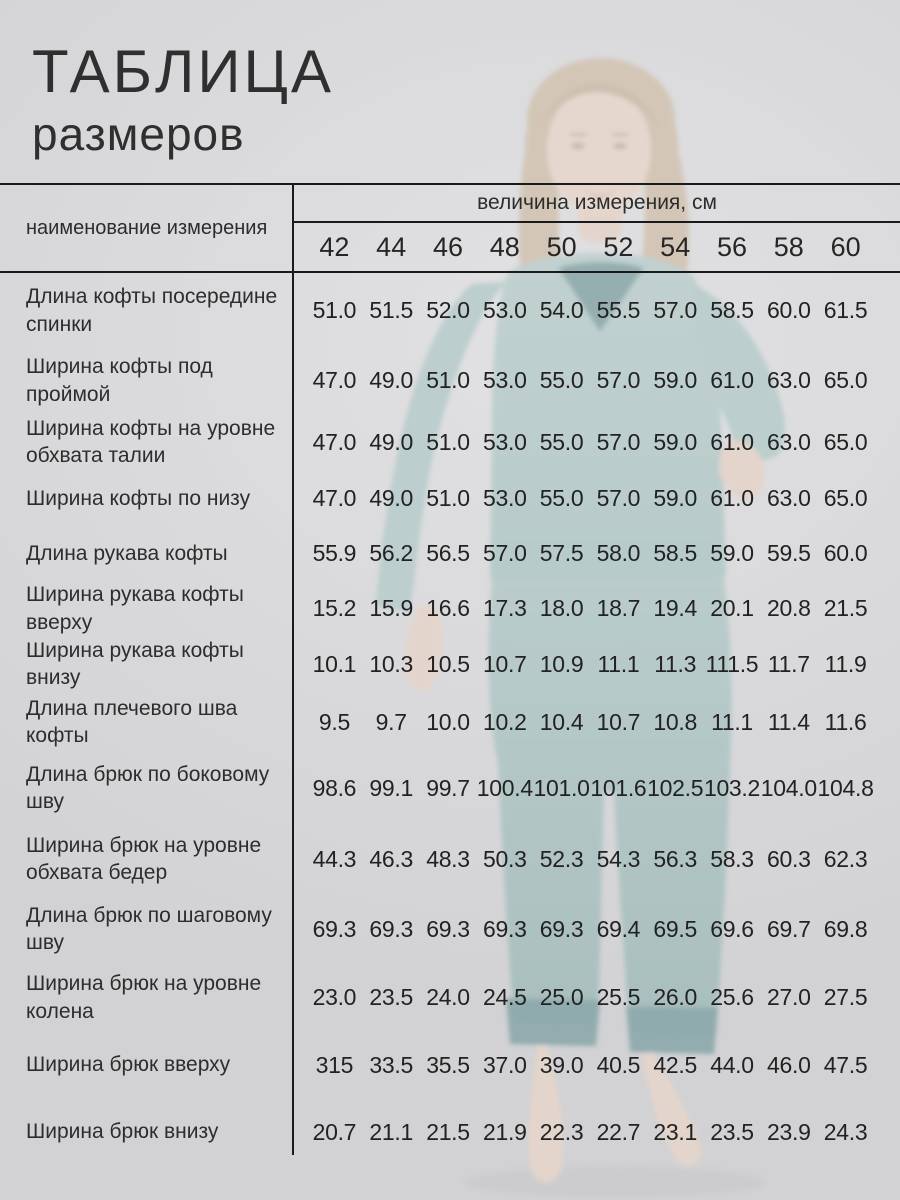 This screenshot has width=900, height=1200. What do you see at coordinates (448, 663) in the screenshot?
I see `value-cell: 10.5` at bounding box center [448, 663].